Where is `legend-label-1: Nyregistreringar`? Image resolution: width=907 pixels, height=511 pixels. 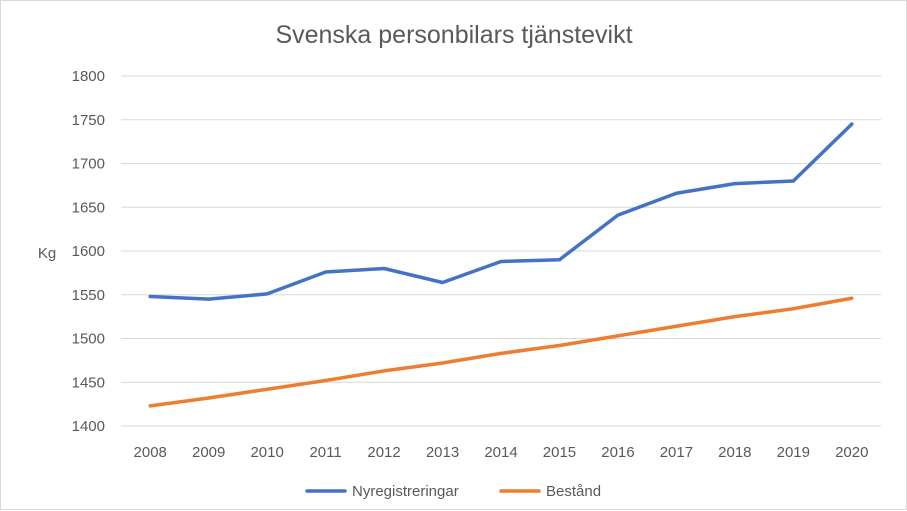 legend-label-1: Nyregistreringar is located at coordinates (405, 491).